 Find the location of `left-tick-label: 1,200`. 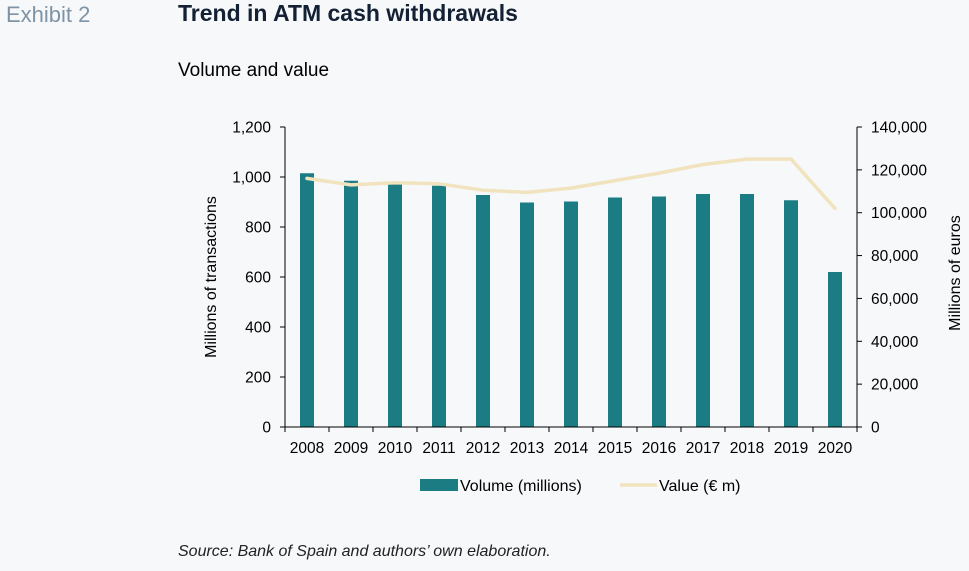

left-tick-label: 1,200 is located at coordinates (251, 128).